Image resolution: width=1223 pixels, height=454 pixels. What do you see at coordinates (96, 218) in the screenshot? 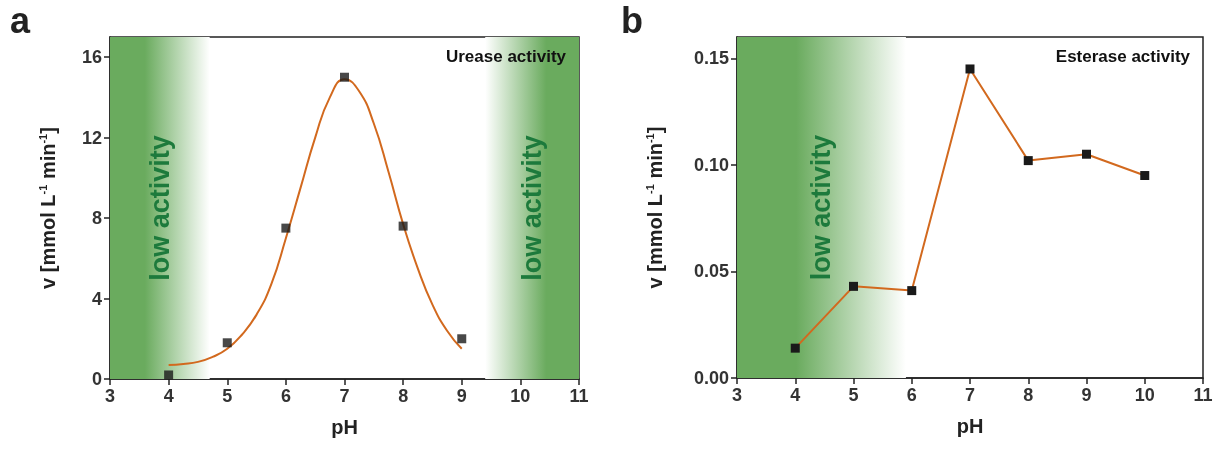
I see `y-tick-label: 8` at bounding box center [96, 218].